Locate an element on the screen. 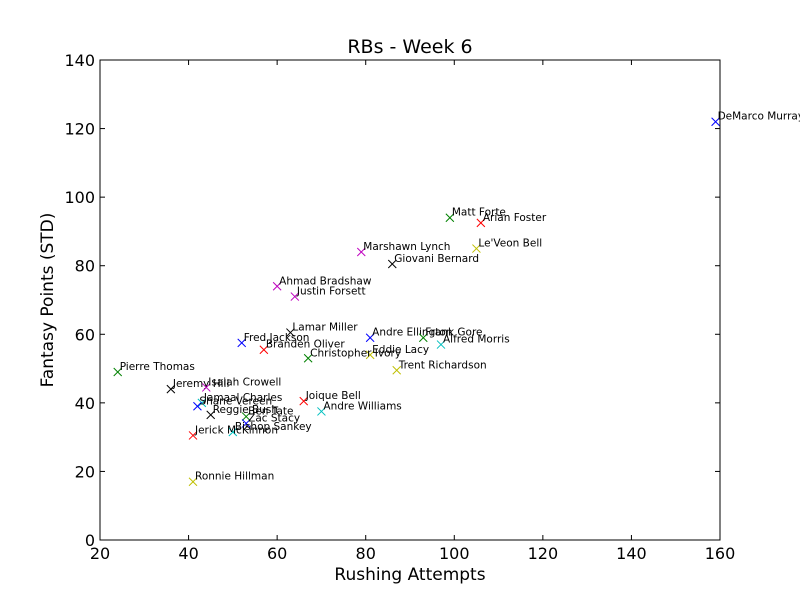  point-label: Reggie Bush is located at coordinates (245, 410).